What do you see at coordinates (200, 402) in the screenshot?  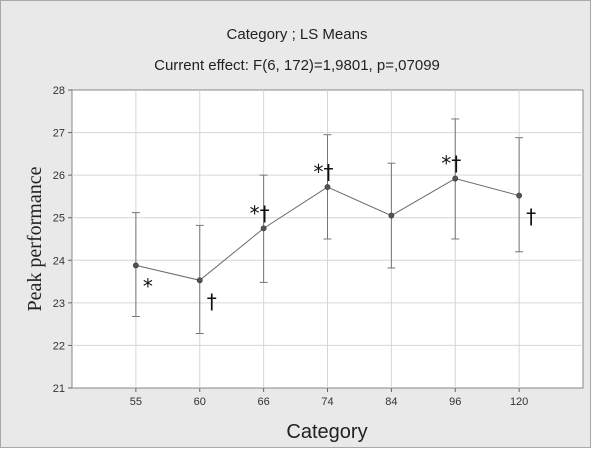 I see `x-tick-label: 60` at bounding box center [200, 402].